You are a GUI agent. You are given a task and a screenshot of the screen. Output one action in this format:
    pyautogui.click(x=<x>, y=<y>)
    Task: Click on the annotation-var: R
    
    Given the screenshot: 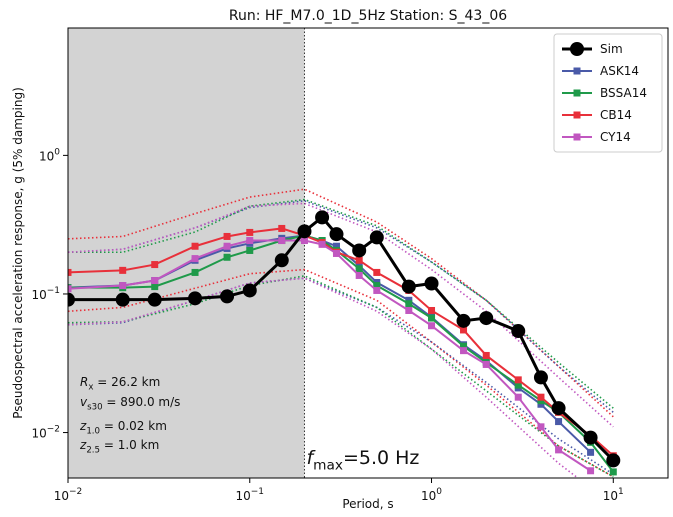 What is the action you would take?
    pyautogui.click(x=84, y=382)
    